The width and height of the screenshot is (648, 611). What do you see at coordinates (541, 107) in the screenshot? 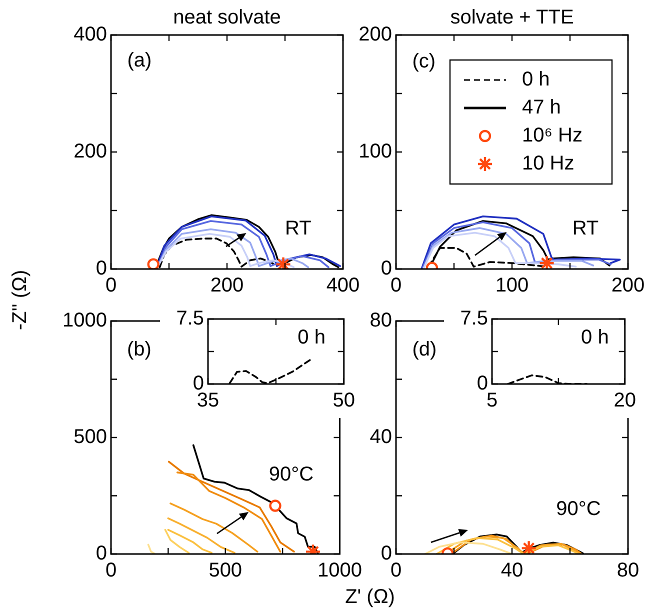
I see `legend-label: 47 h` at bounding box center [541, 107].